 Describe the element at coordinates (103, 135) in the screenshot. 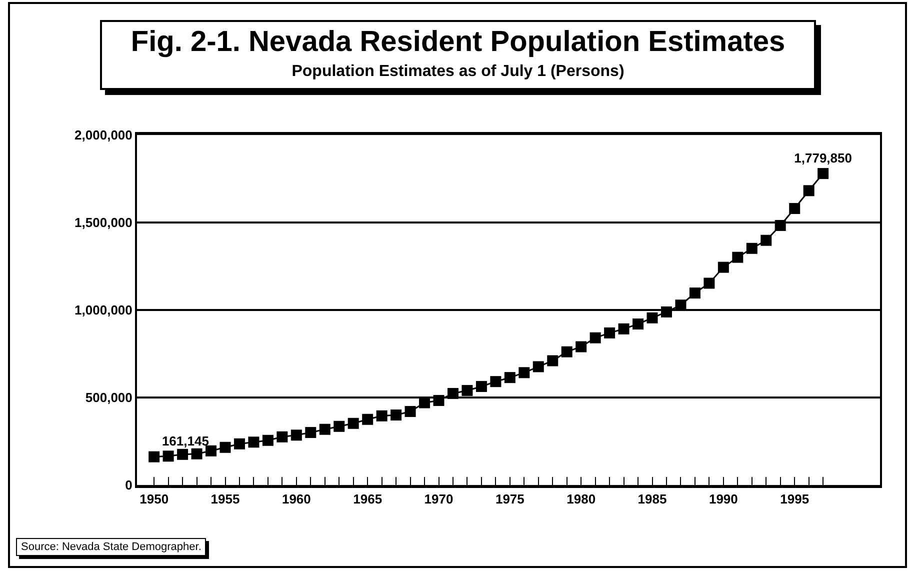

I see `y-tick-label: 2,000,000` at that location.